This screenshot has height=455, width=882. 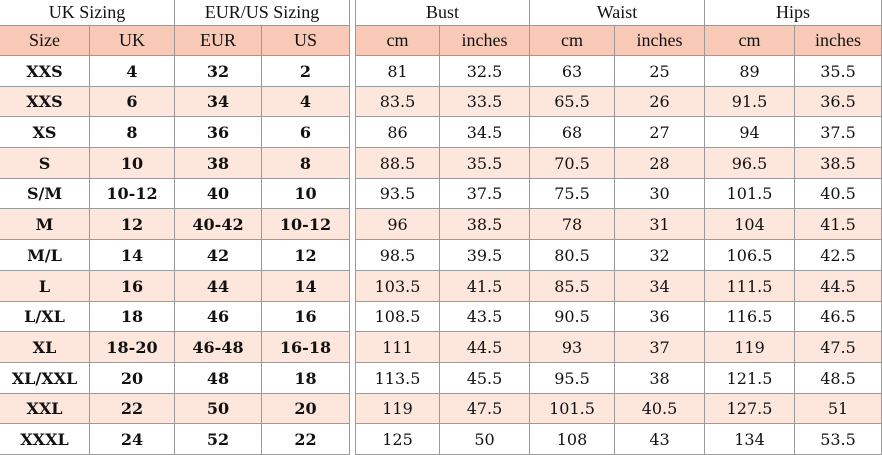 What do you see at coordinates (45, 409) in the screenshot?
I see `table-cell: XXL` at bounding box center [45, 409].